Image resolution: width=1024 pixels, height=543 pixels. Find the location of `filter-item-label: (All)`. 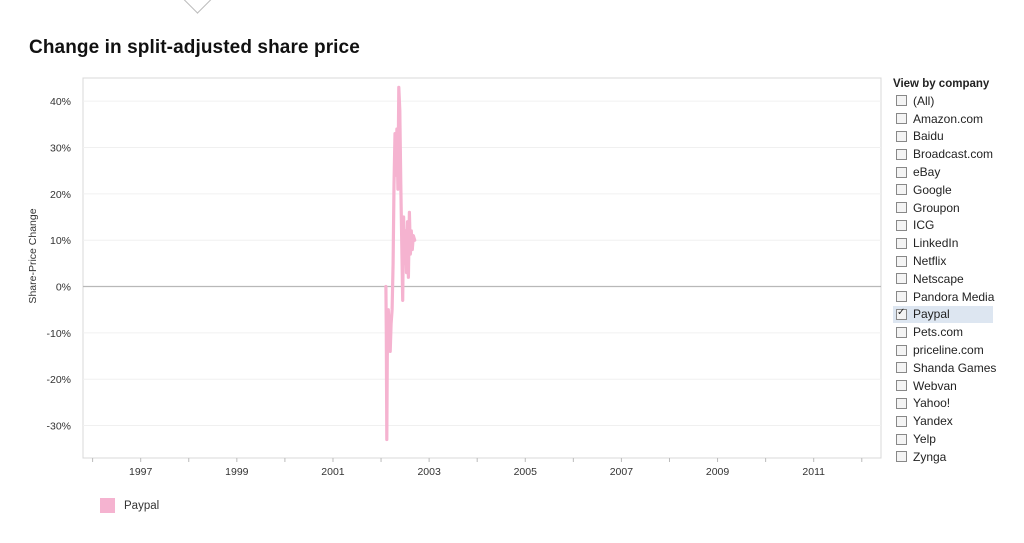

filter-item-label: (All) is located at coordinates (924, 100).